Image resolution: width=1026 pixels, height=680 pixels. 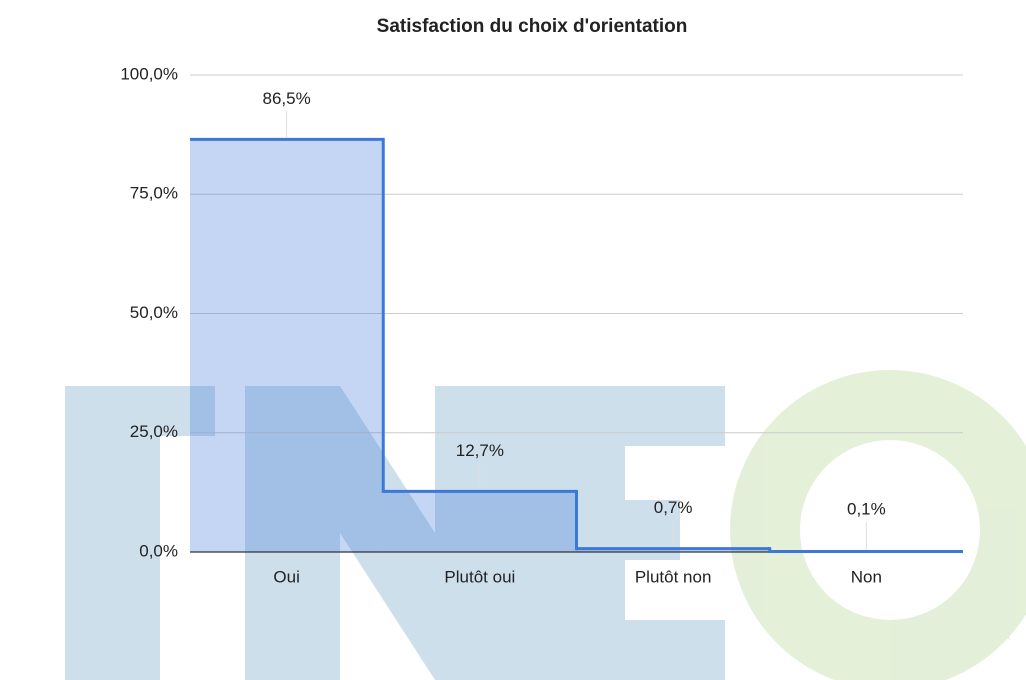 I want to click on chart-title: Satisfaction du choix d'orientation, so click(x=532, y=26).